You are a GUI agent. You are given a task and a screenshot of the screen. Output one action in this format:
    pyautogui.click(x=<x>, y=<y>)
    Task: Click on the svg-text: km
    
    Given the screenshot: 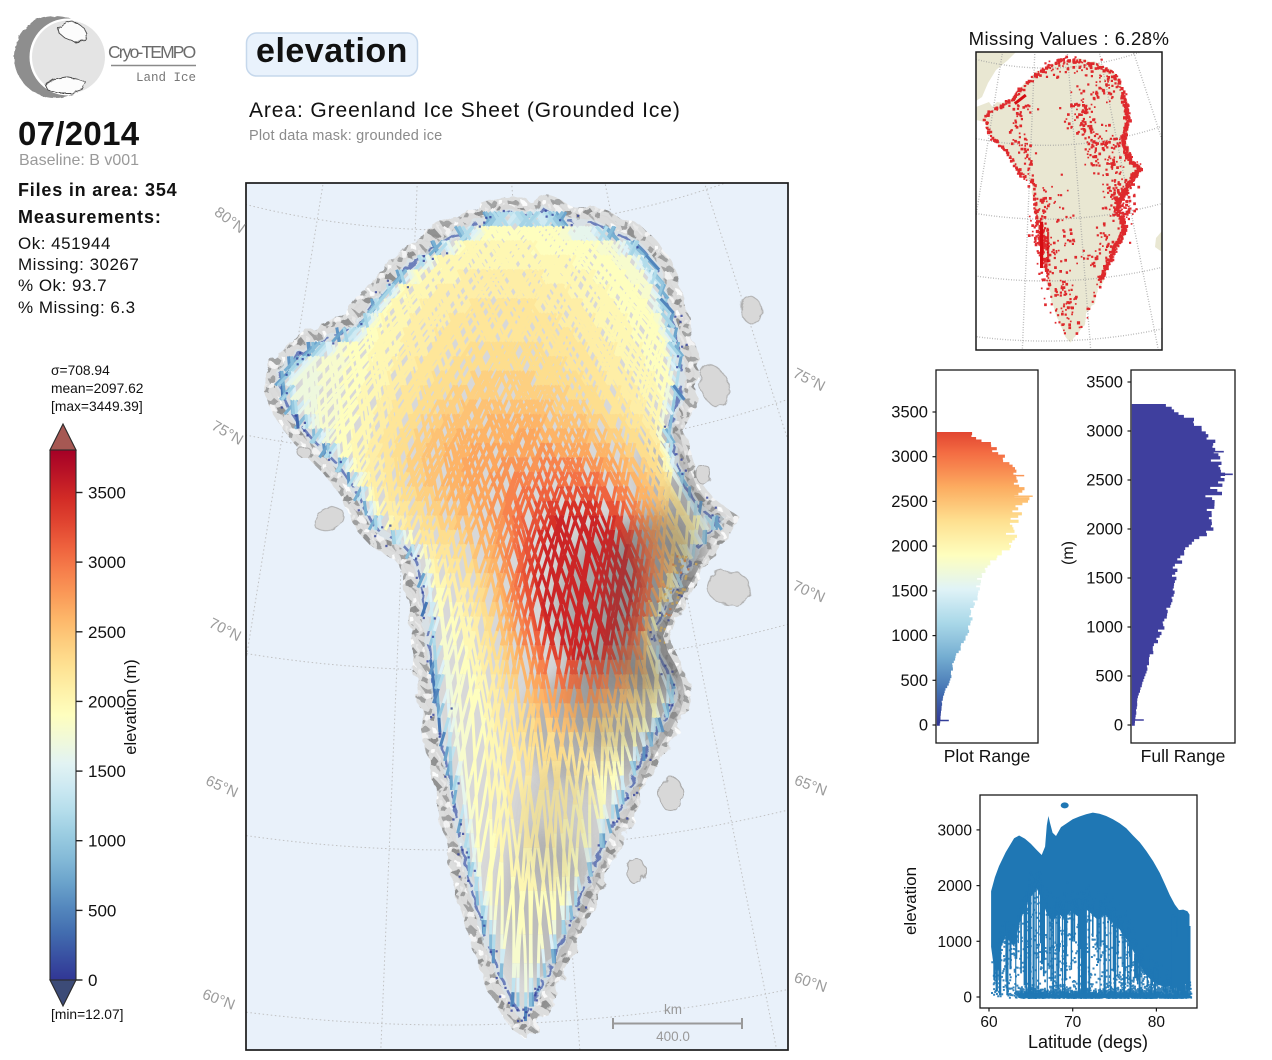 What is the action you would take?
    pyautogui.click(x=673, y=1009)
    